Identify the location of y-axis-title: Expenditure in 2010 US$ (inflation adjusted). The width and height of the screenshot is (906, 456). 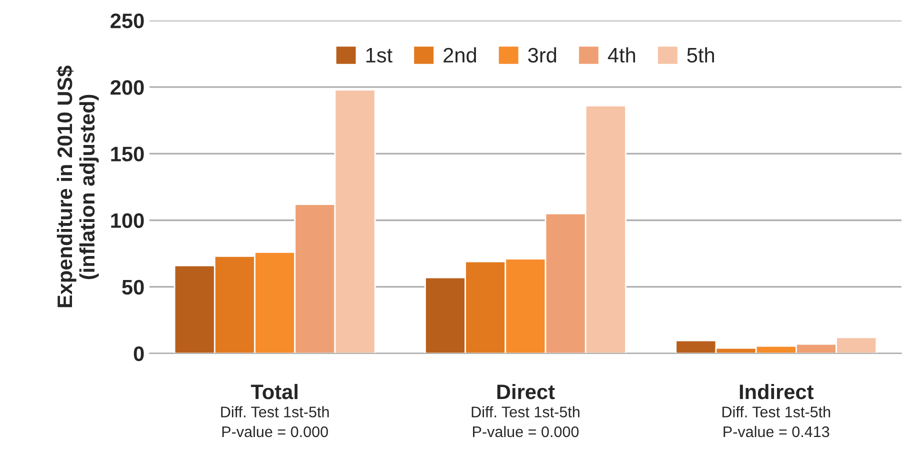
(77, 187).